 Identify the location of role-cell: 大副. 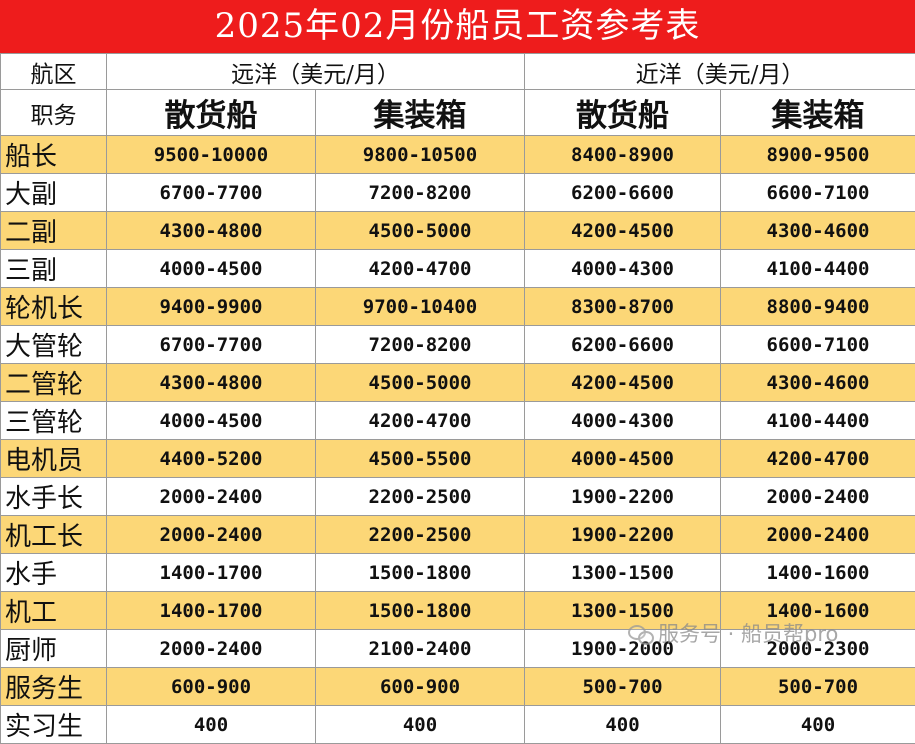
(54, 193).